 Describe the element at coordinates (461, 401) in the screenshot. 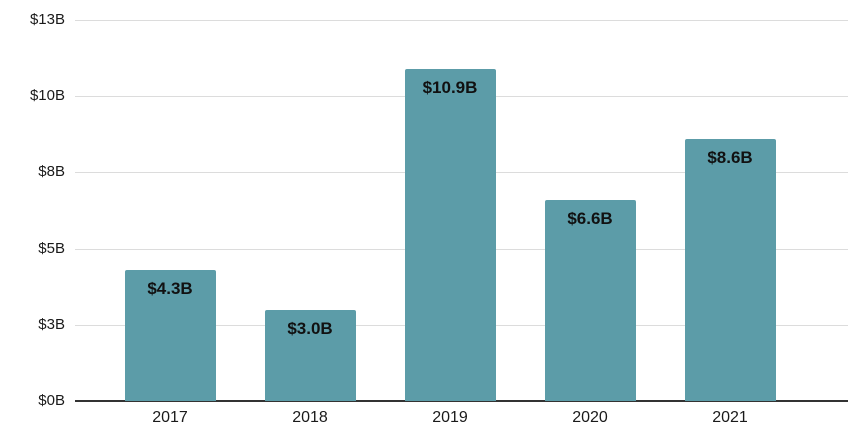

I see `x-axis-baseline` at that location.